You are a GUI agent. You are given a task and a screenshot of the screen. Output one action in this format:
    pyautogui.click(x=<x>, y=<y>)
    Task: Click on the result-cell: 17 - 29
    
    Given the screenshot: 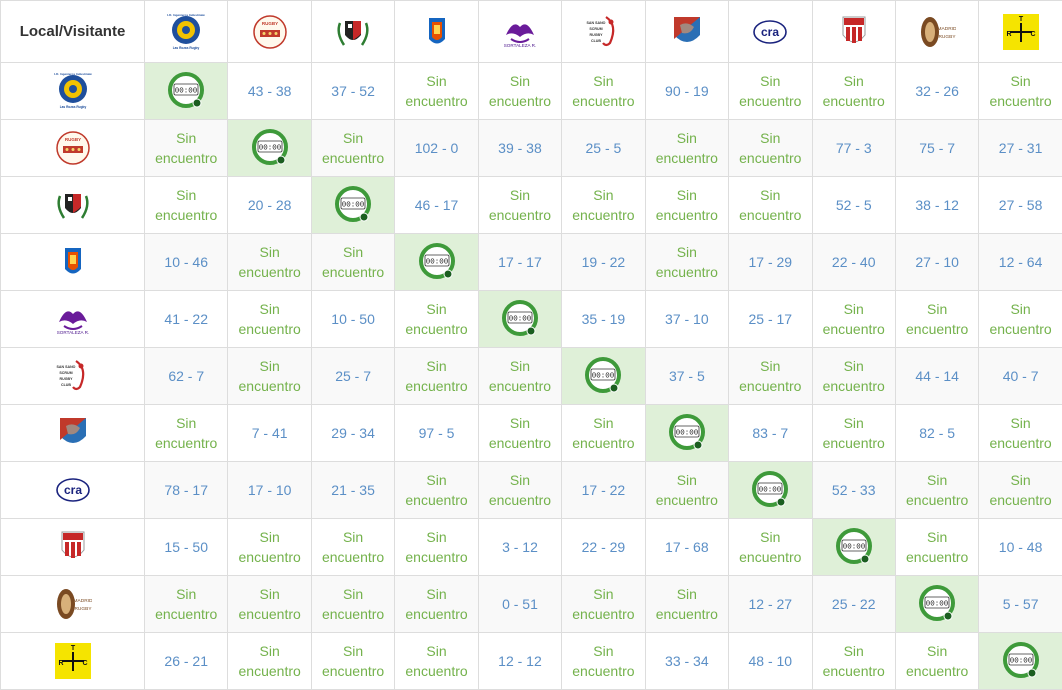 What is the action you would take?
    pyautogui.click(x=770, y=262)
    